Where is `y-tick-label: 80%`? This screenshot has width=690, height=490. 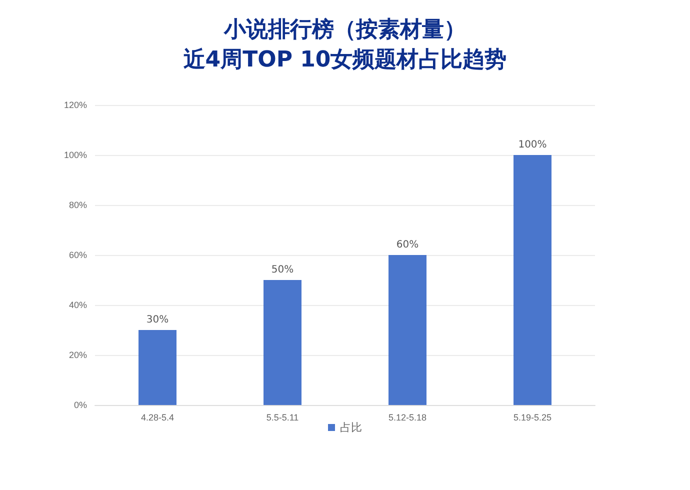
y-tick-label: 80% is located at coordinates (77, 205).